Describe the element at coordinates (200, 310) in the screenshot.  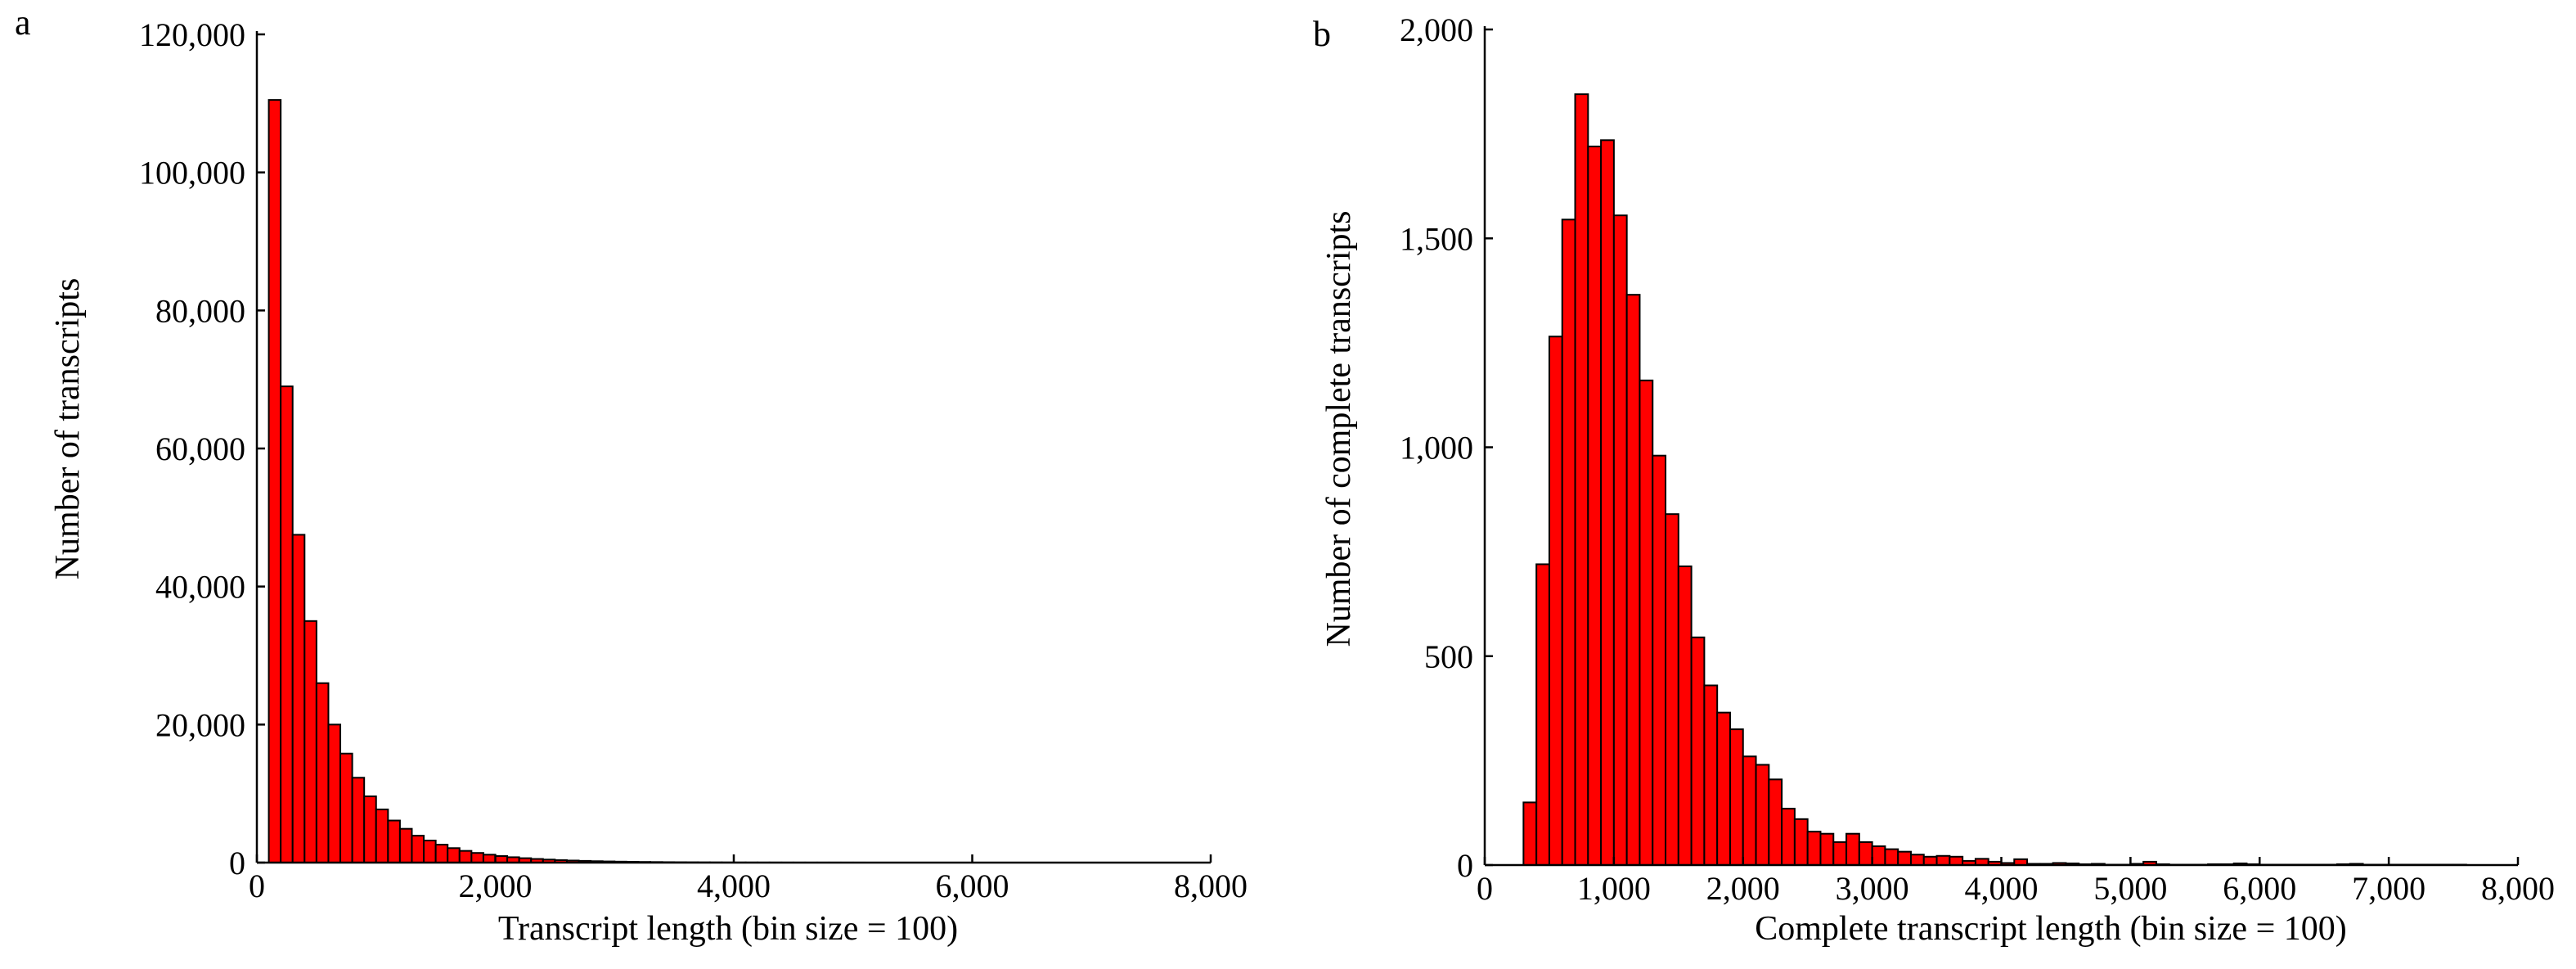
I see `y-tick-label: 80,000` at that location.